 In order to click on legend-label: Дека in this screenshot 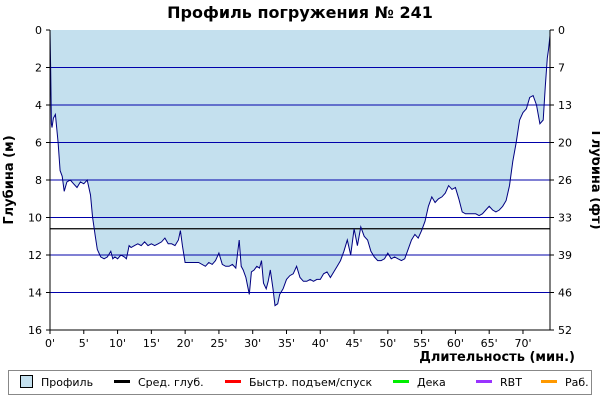, I will do `click(431, 382)`.